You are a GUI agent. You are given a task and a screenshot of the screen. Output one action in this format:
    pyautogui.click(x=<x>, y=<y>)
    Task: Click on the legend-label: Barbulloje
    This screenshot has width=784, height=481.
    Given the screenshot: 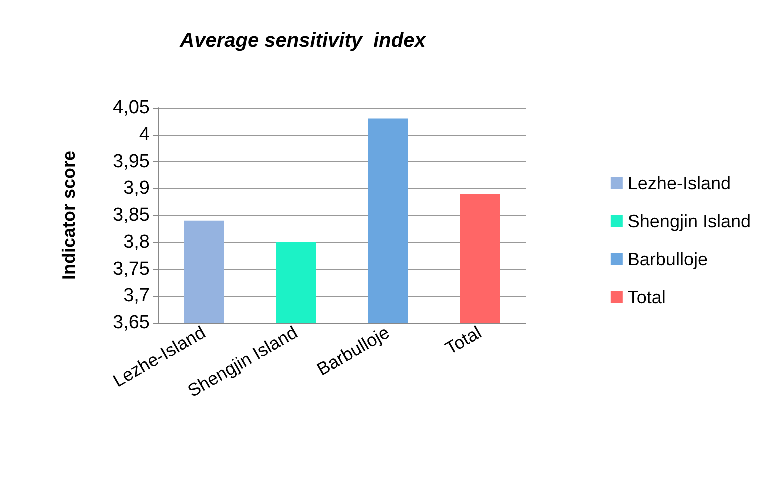 What is the action you would take?
    pyautogui.click(x=668, y=260)
    